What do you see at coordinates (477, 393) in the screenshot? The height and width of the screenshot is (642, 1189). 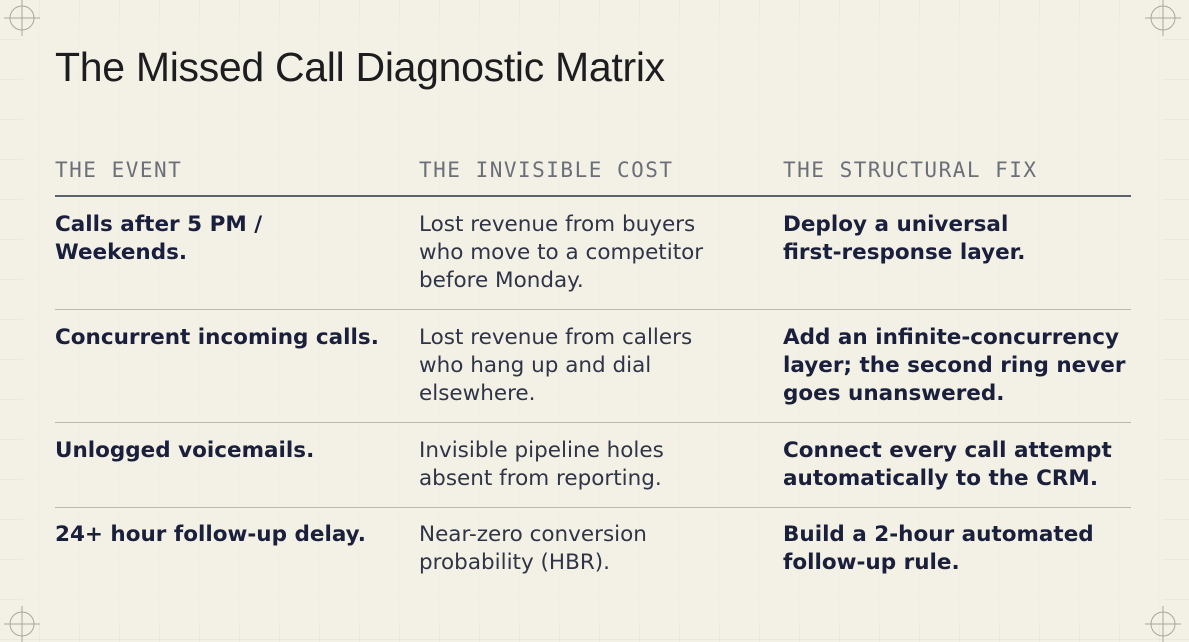 I see `cell-line: elsewhere.` at bounding box center [477, 393].